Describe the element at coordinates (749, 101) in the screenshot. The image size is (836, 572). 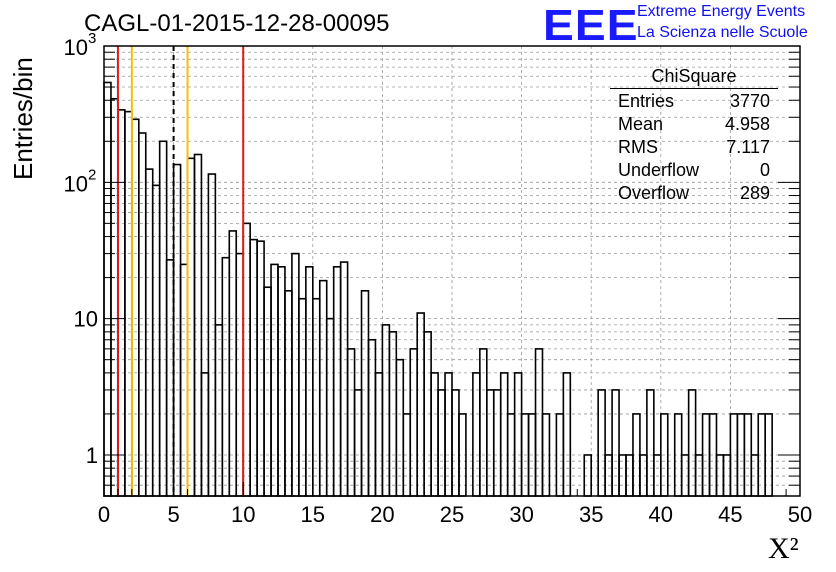
I see `stats-value: 3770` at that location.